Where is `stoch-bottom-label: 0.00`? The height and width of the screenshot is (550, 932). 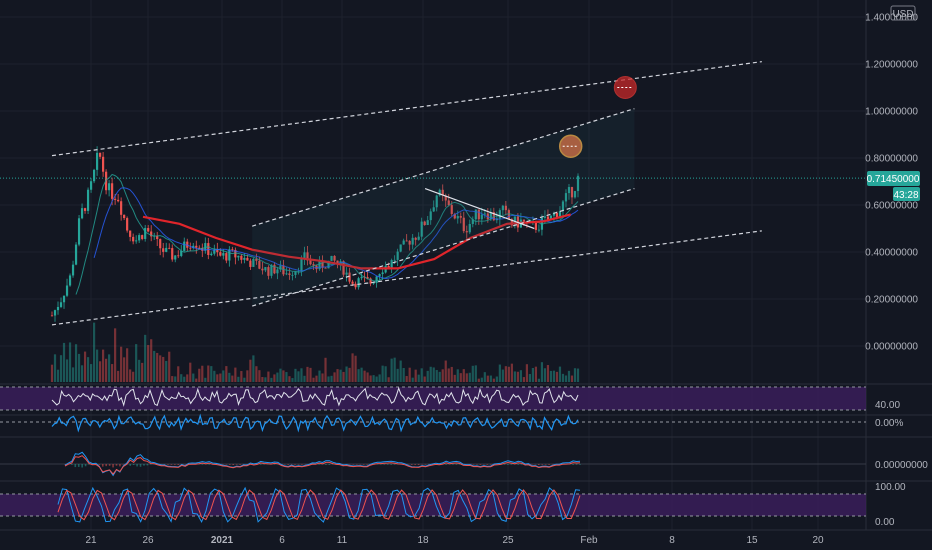 stoch-bottom-label: 0.00 is located at coordinates (885, 522).